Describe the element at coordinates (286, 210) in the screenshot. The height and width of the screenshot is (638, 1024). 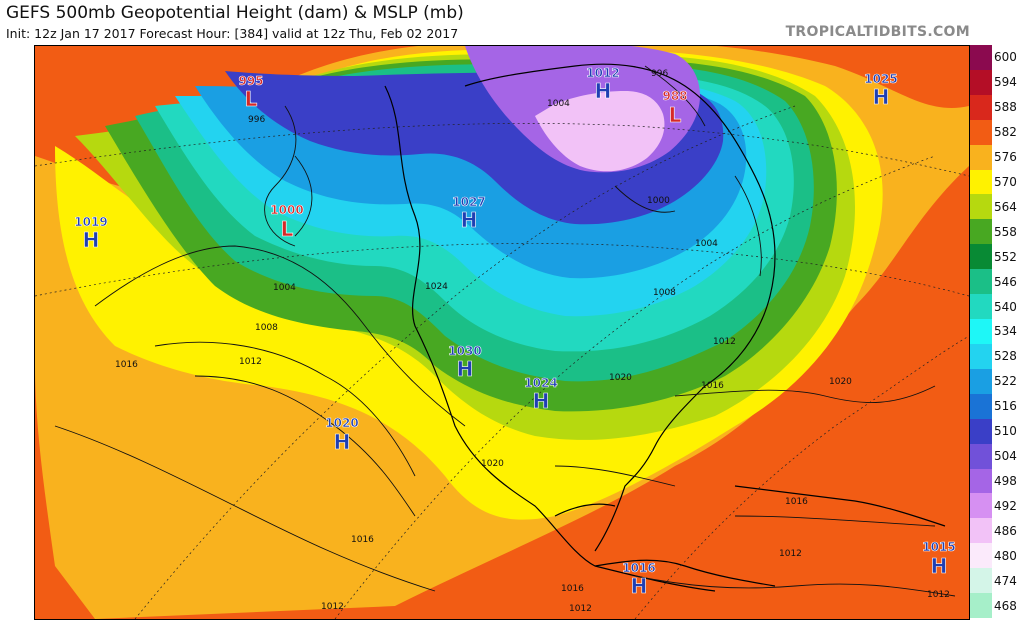
I see `low-value: 1000` at that location.